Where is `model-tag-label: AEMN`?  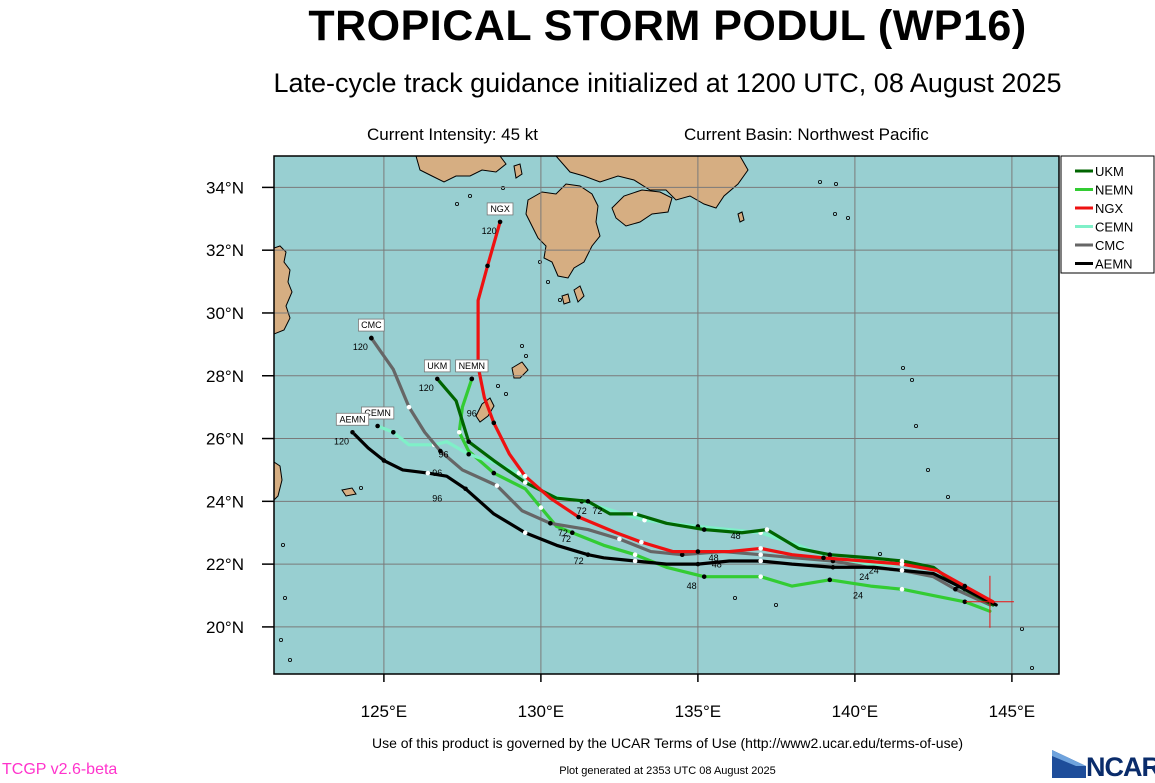 model-tag-label: AEMN is located at coordinates (352, 419).